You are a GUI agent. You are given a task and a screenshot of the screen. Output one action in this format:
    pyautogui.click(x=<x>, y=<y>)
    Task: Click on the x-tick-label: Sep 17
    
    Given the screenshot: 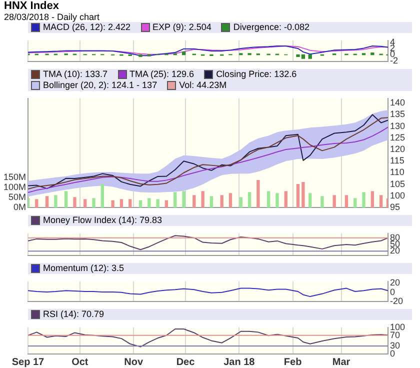 What is the action you would take?
    pyautogui.click(x=28, y=362)
    